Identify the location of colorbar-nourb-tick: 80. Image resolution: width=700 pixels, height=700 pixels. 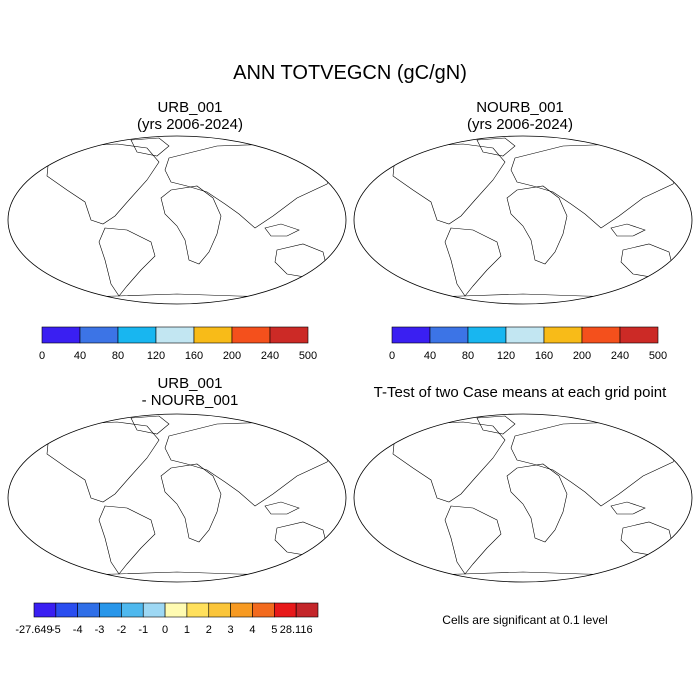
(468, 356).